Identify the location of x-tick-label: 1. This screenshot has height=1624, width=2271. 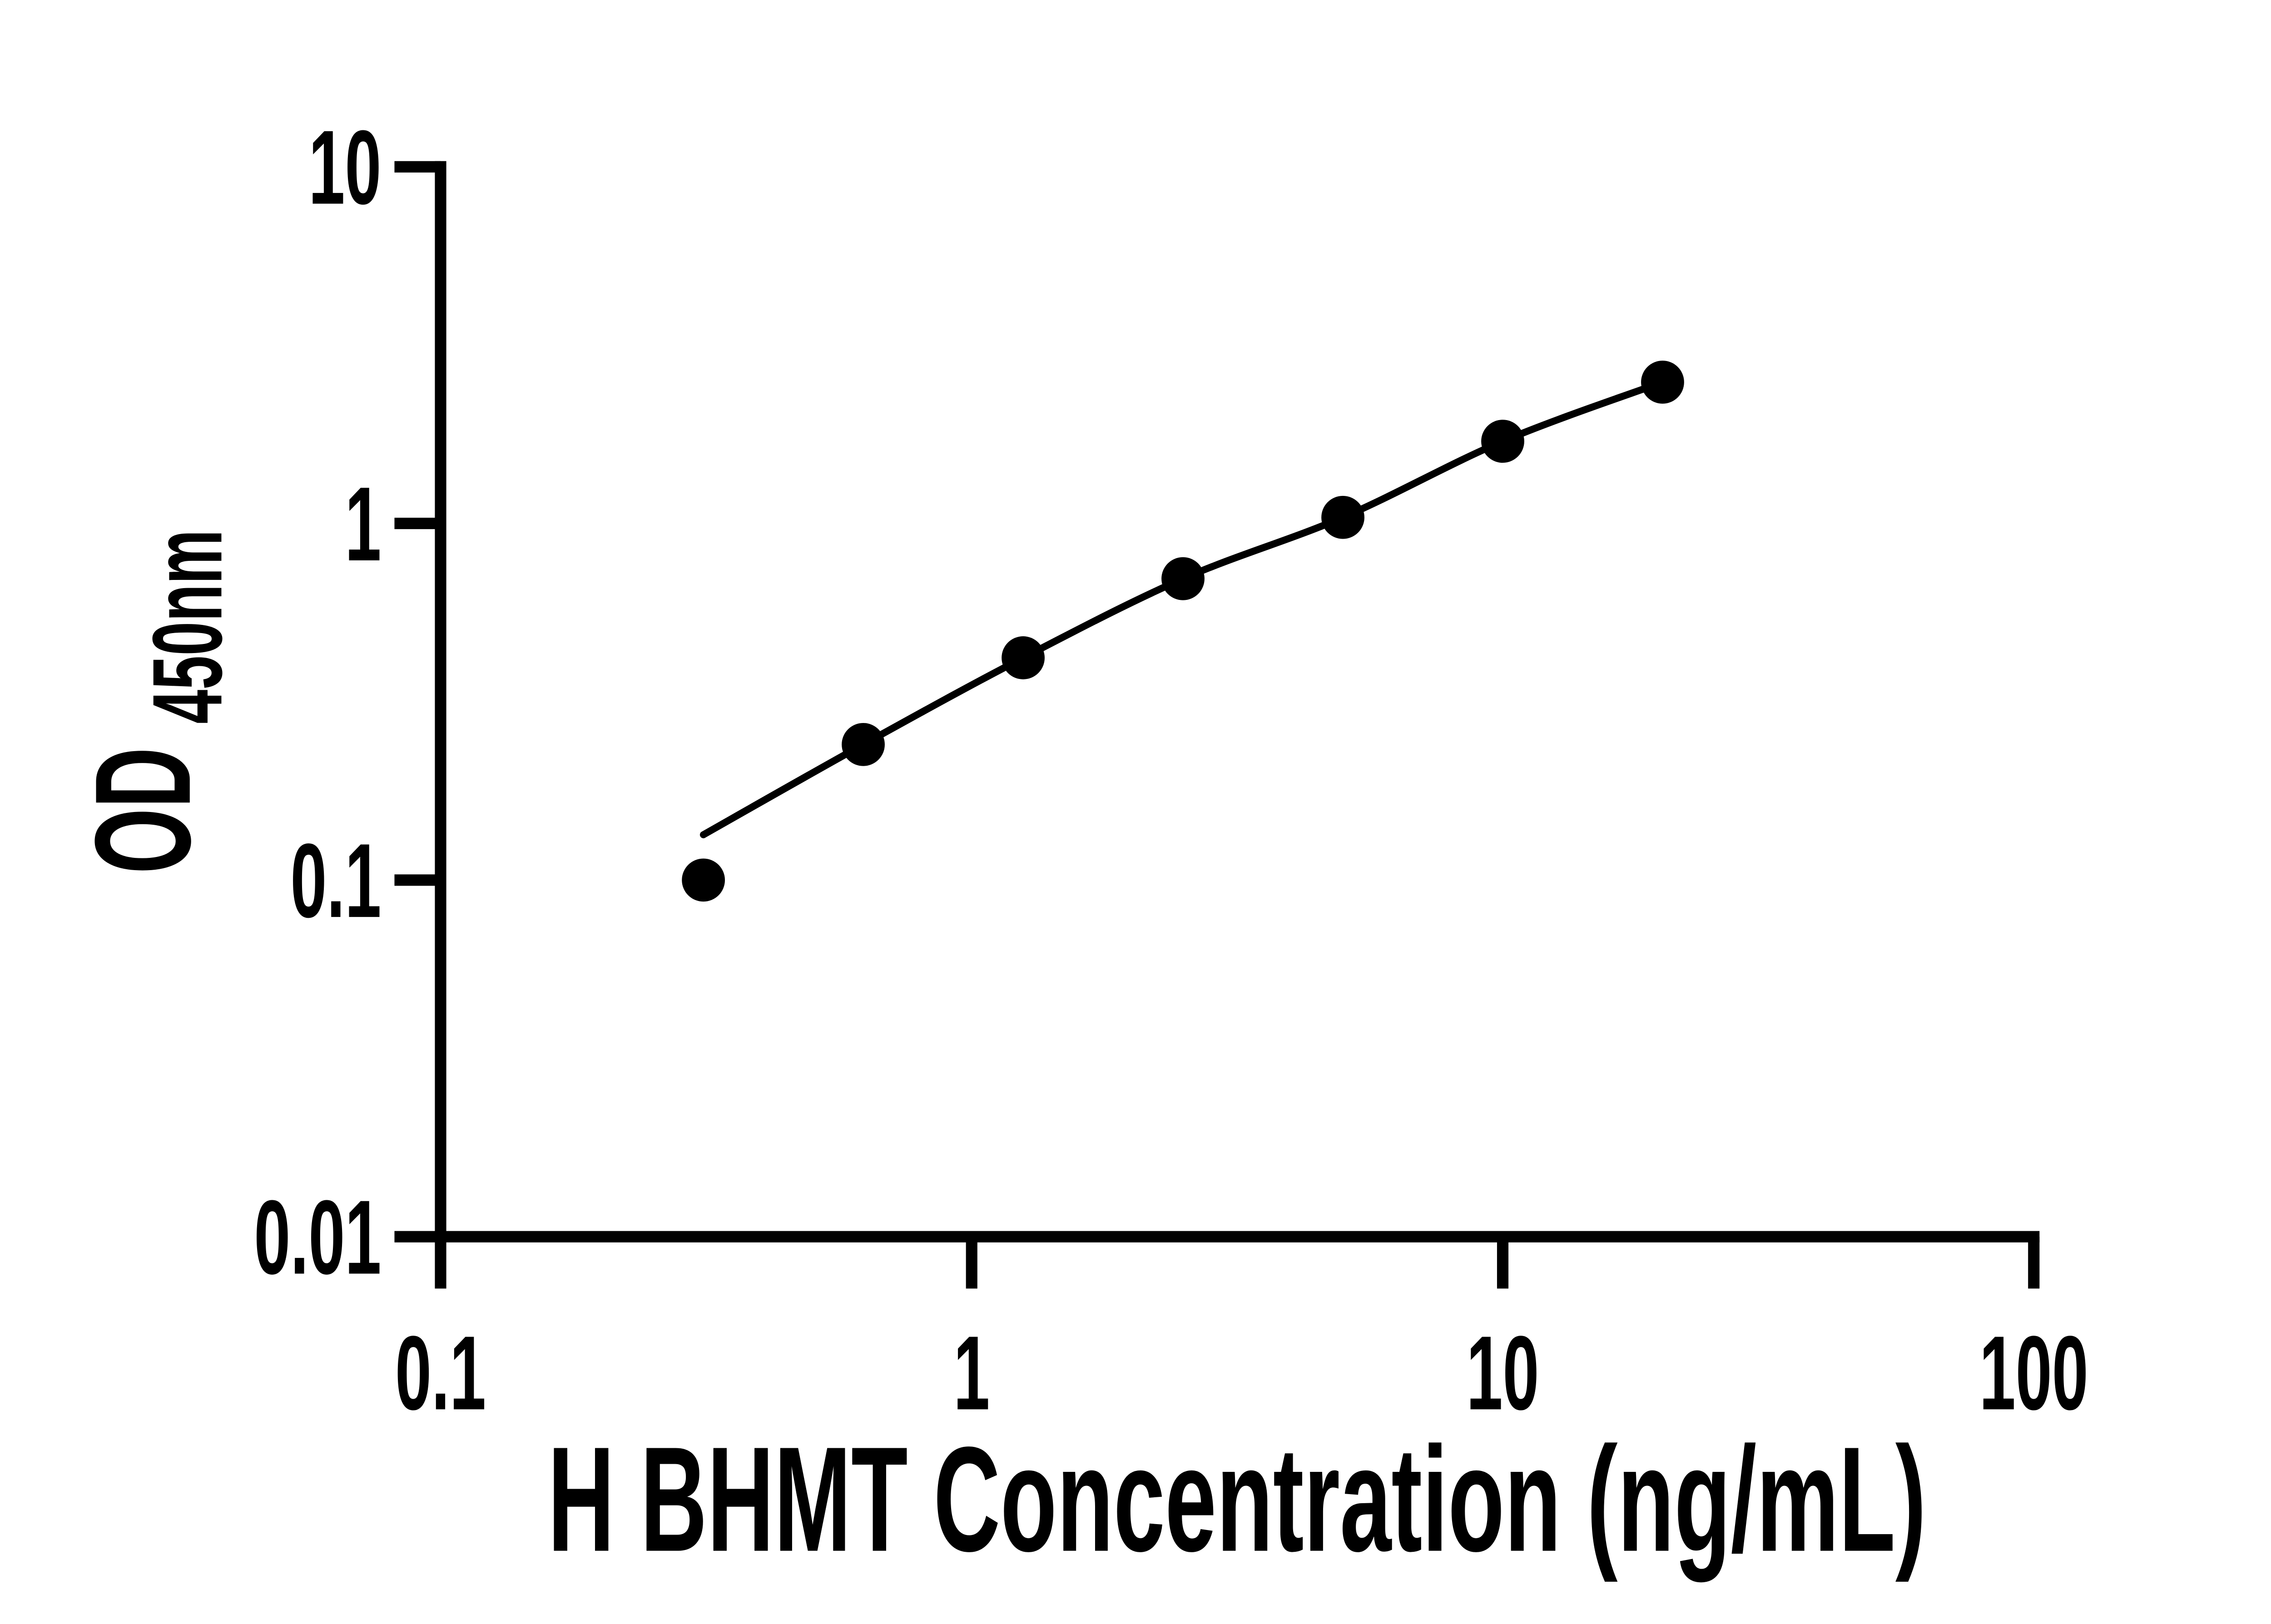
(971, 1373).